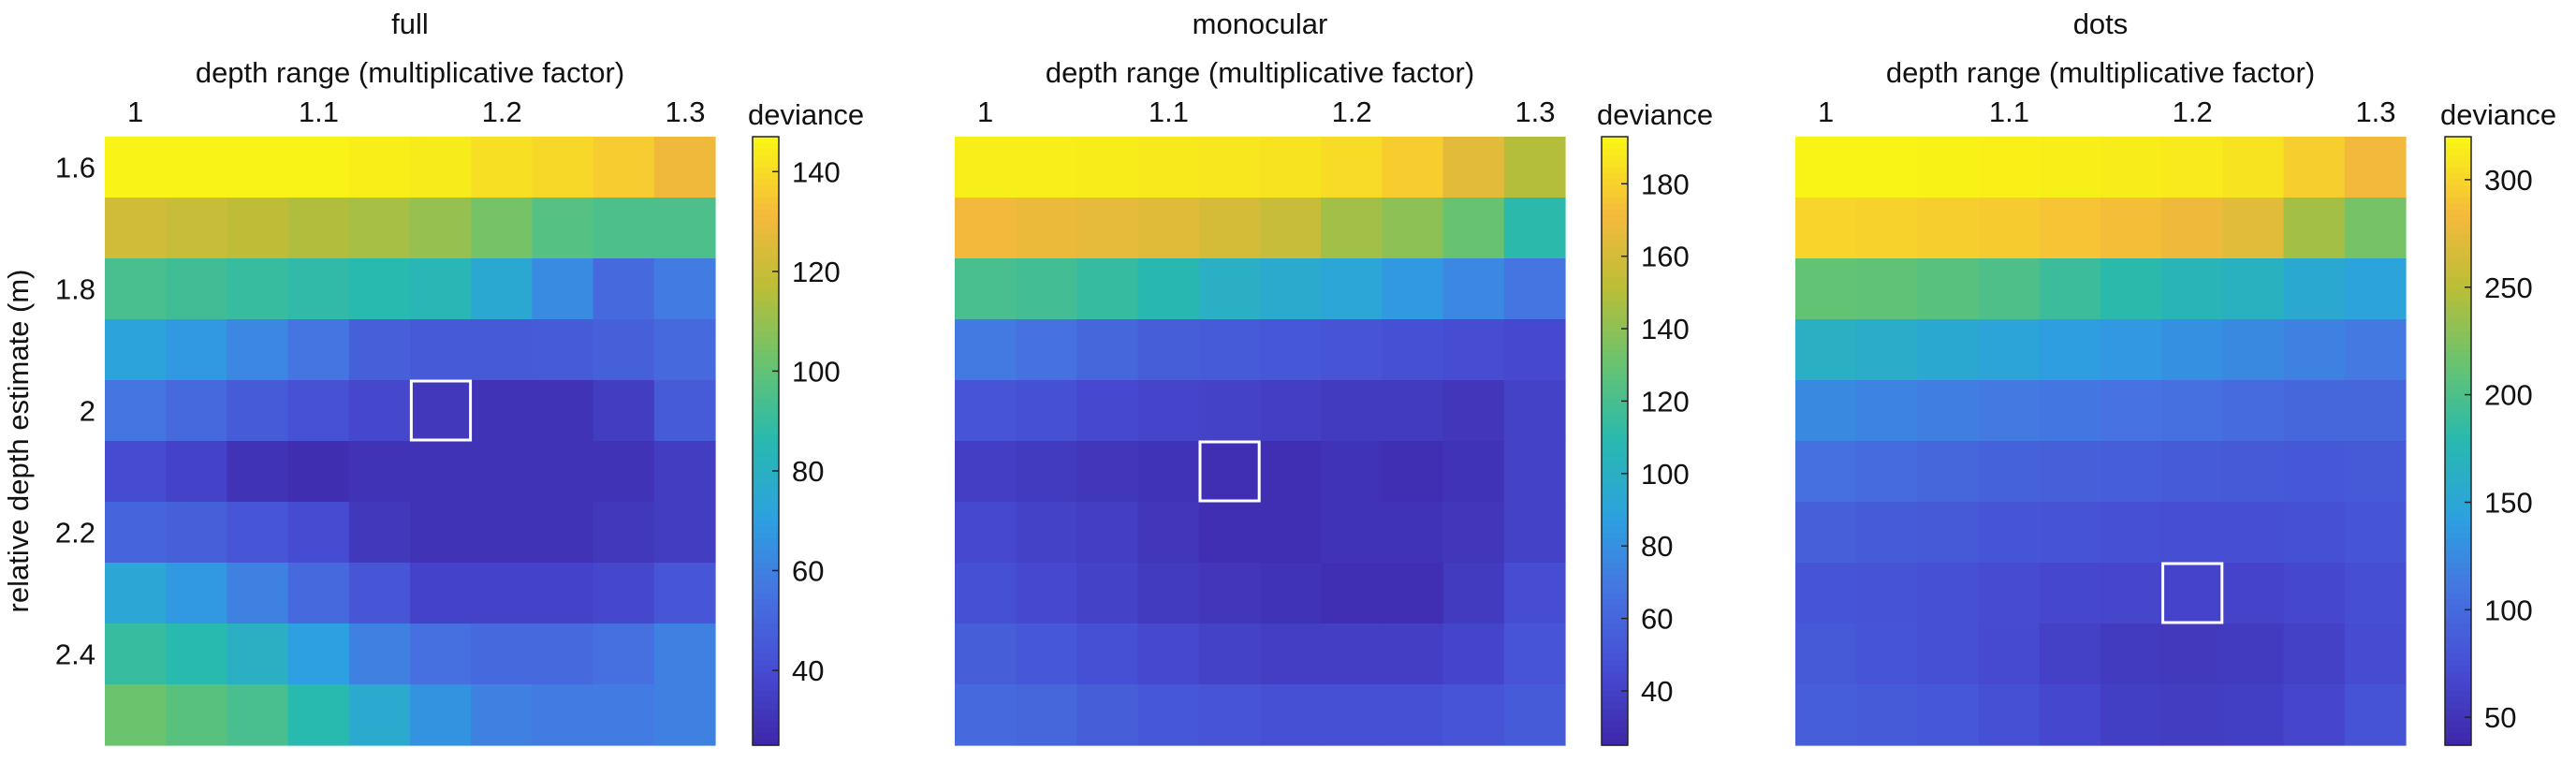 The width and height of the screenshot is (2576, 763). I want to click on y-tick-label: 2.2, so click(75, 533).